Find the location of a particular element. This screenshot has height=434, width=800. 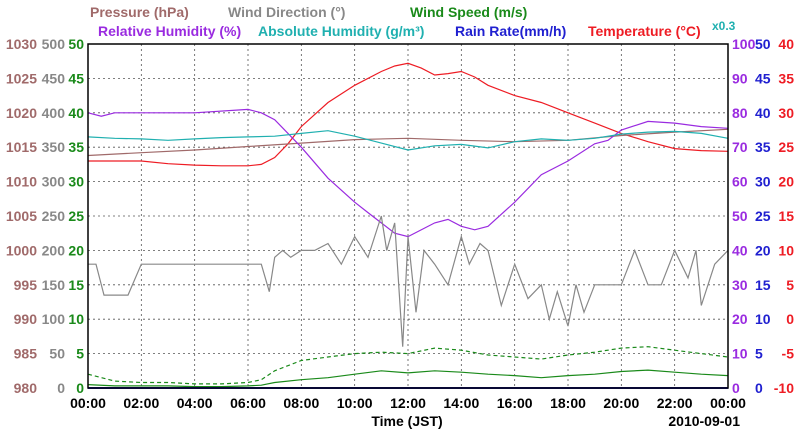

y-tick-label-temperature: 10 is located at coordinates (786, 250).